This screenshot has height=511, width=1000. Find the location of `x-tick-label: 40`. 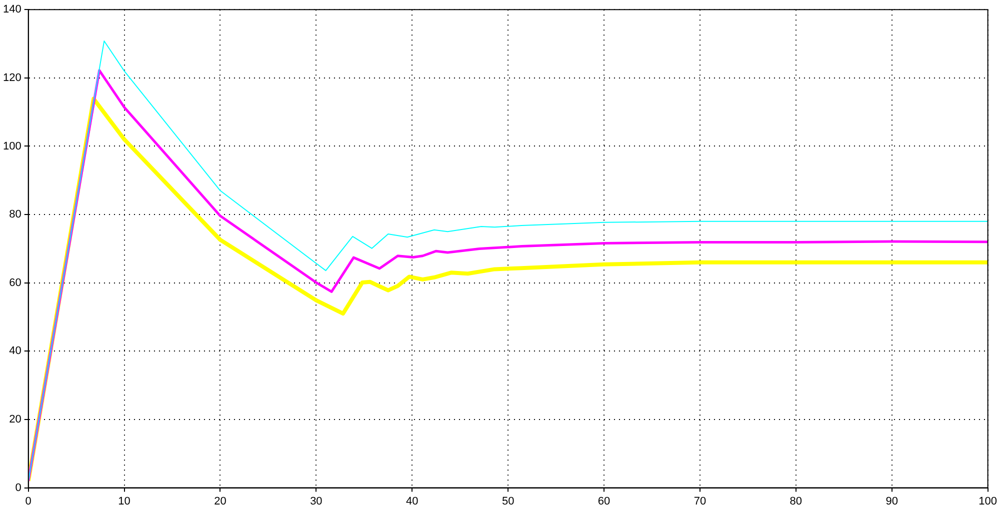

x-tick-label: 40 is located at coordinates (412, 501).